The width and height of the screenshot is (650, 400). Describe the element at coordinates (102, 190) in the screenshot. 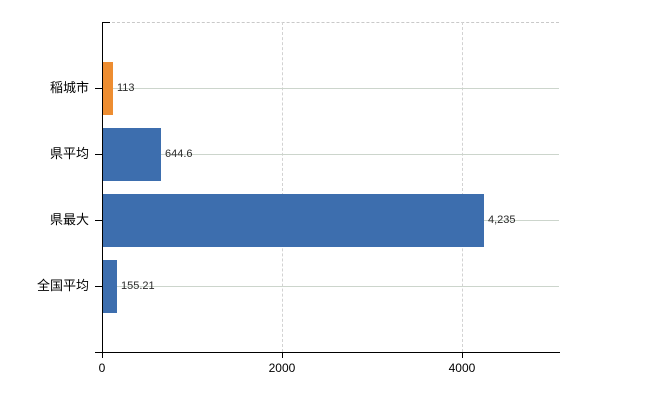

I see `y-axis-line` at that location.